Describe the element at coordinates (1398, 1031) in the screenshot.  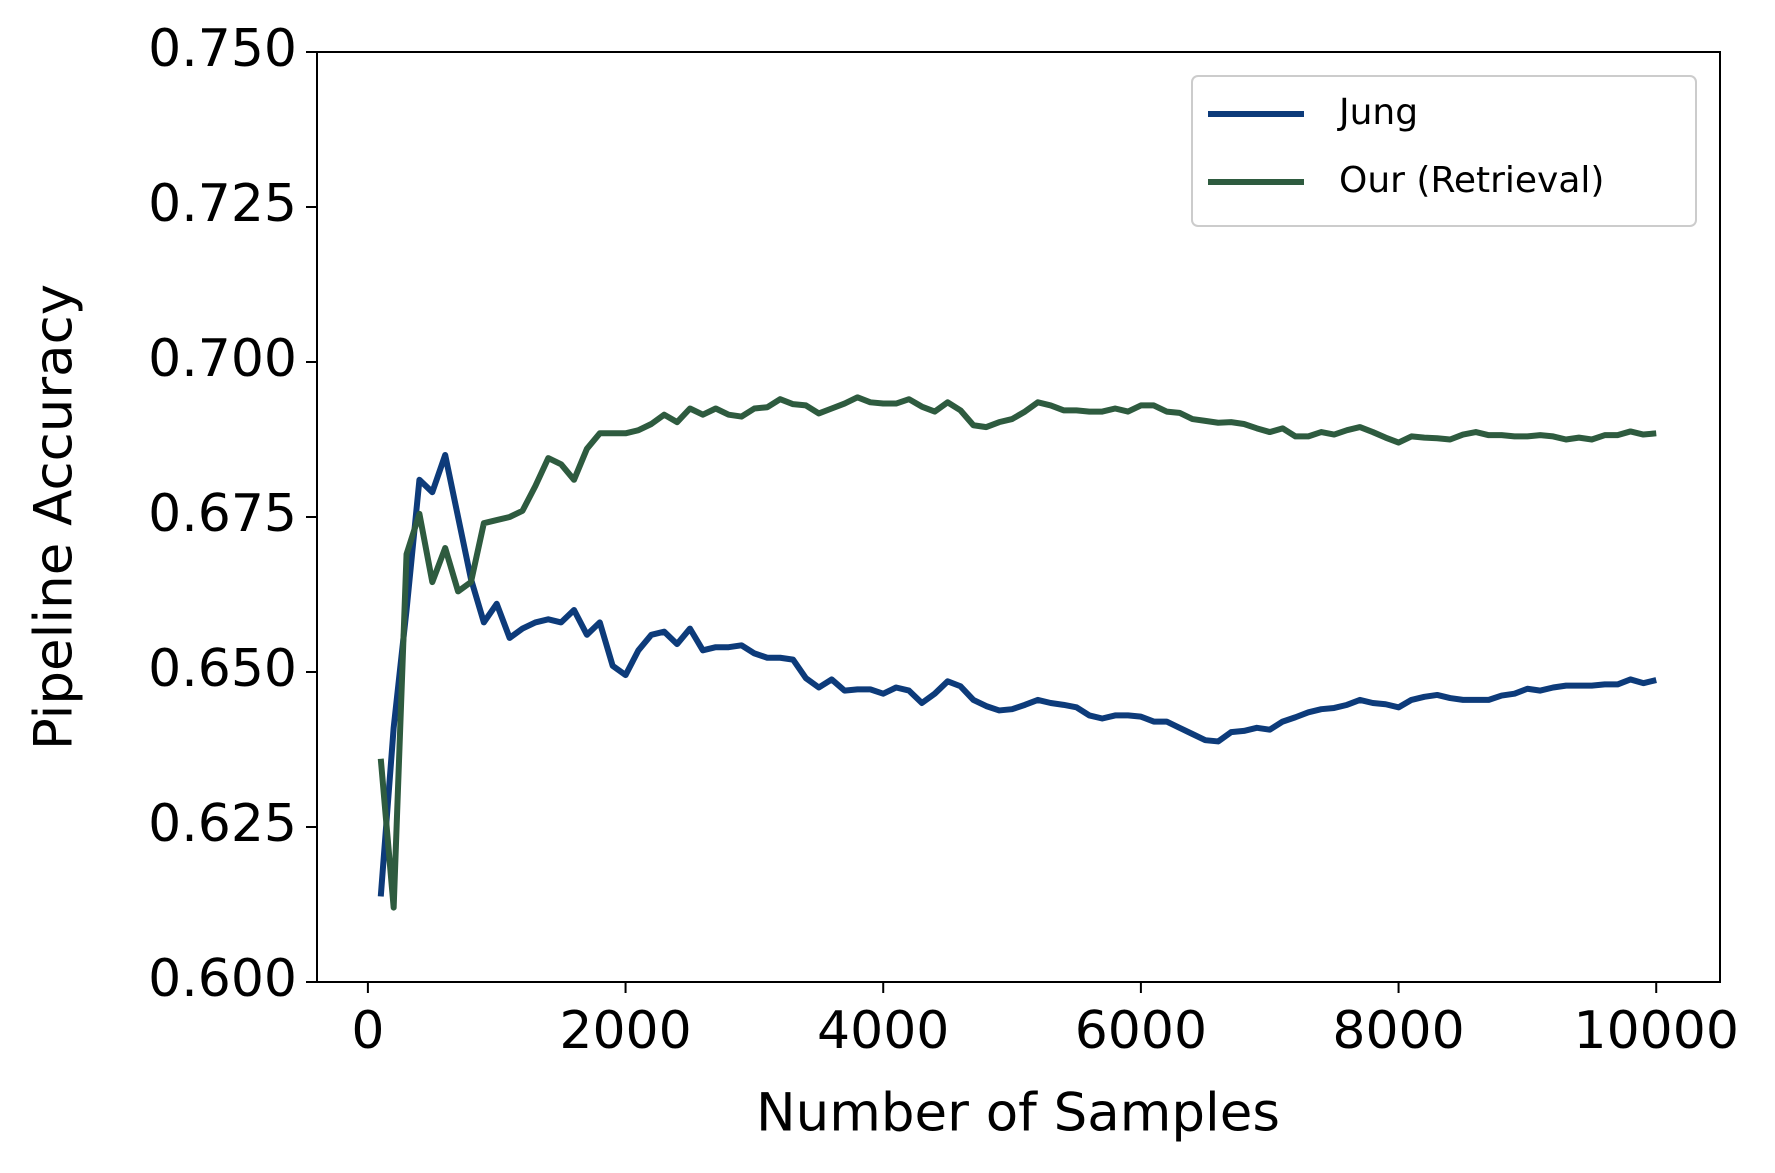
I see `x-tick-label: 8000` at that location.